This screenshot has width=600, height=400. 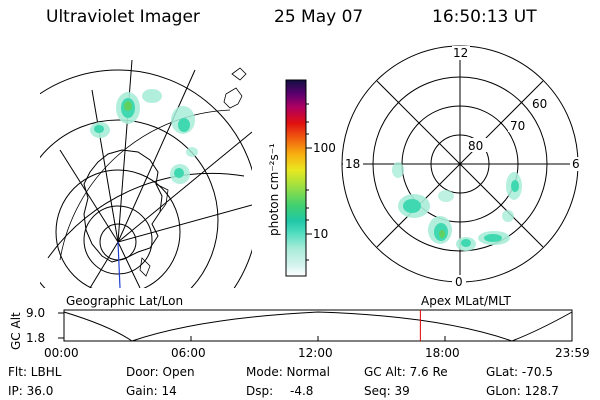 What do you see at coordinates (387, 391) in the screenshot?
I see `seq-info: Seq: 39` at bounding box center [387, 391].